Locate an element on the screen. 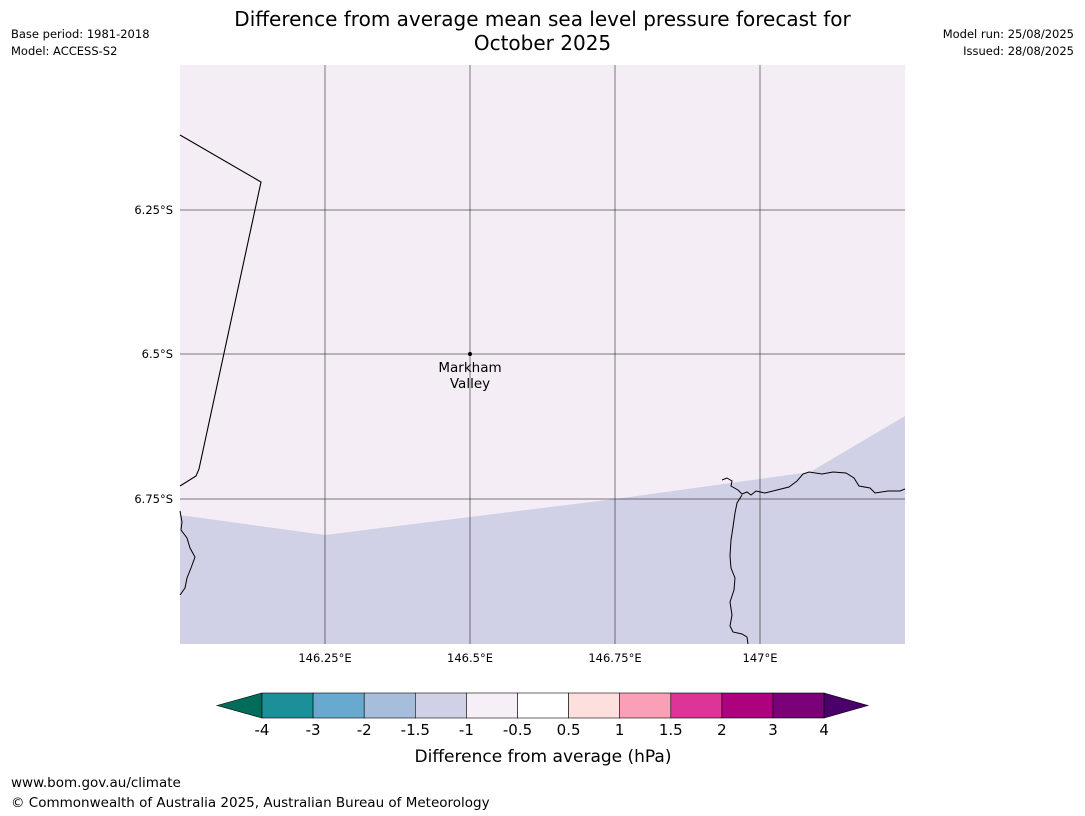  title-line-2: October 2025 is located at coordinates (542, 43).